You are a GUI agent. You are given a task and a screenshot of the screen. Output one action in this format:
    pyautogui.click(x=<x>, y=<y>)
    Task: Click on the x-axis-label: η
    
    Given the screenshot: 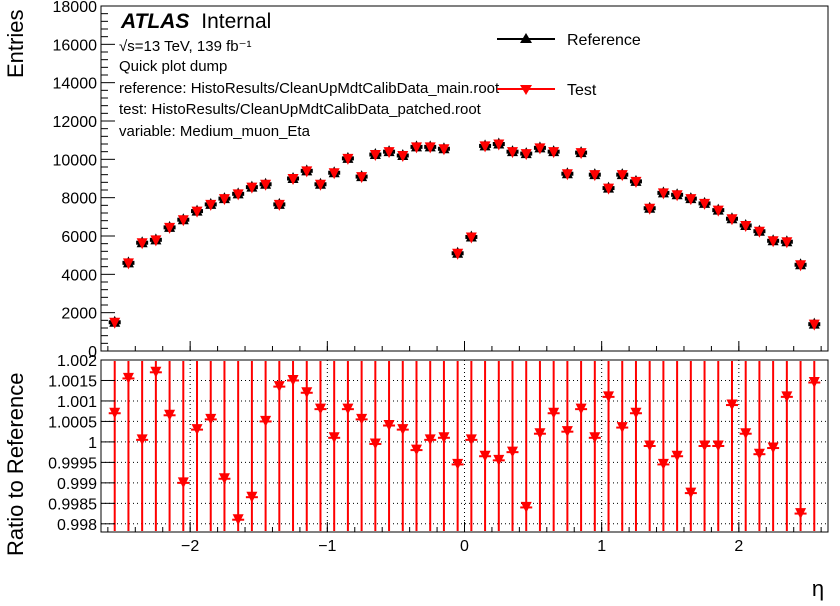 What is the action you would take?
    pyautogui.click(x=818, y=588)
    